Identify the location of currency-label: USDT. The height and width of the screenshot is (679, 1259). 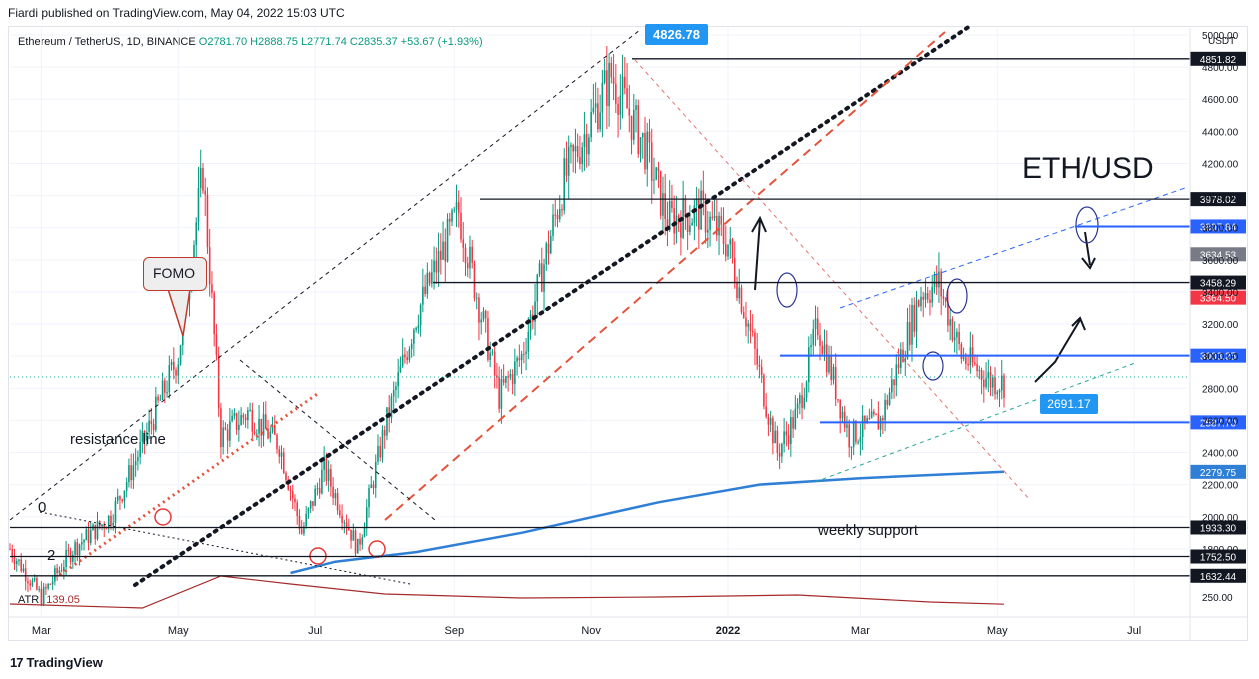
(1222, 41).